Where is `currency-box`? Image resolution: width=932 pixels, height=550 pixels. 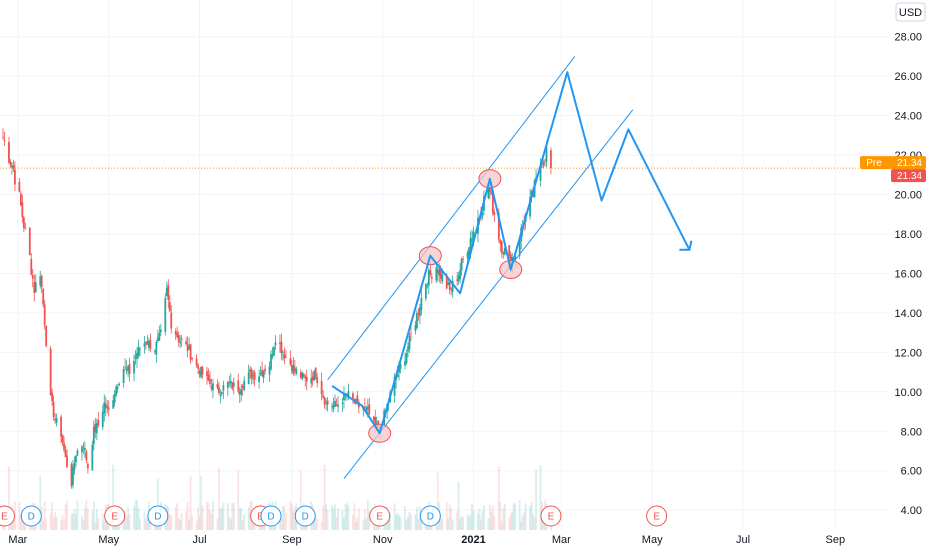 currency-box is located at coordinates (910, 12).